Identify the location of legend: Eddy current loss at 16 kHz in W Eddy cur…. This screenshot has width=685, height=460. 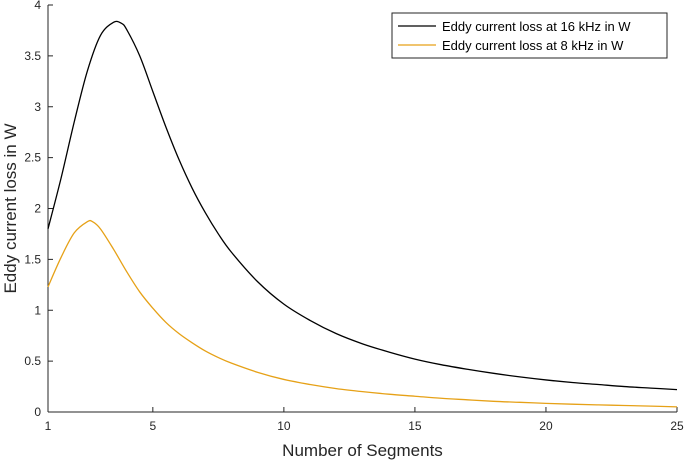
(529, 35).